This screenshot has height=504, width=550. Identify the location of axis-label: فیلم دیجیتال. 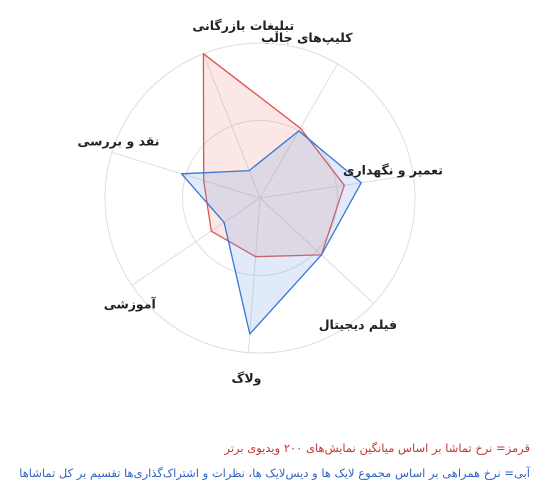
(358, 324).